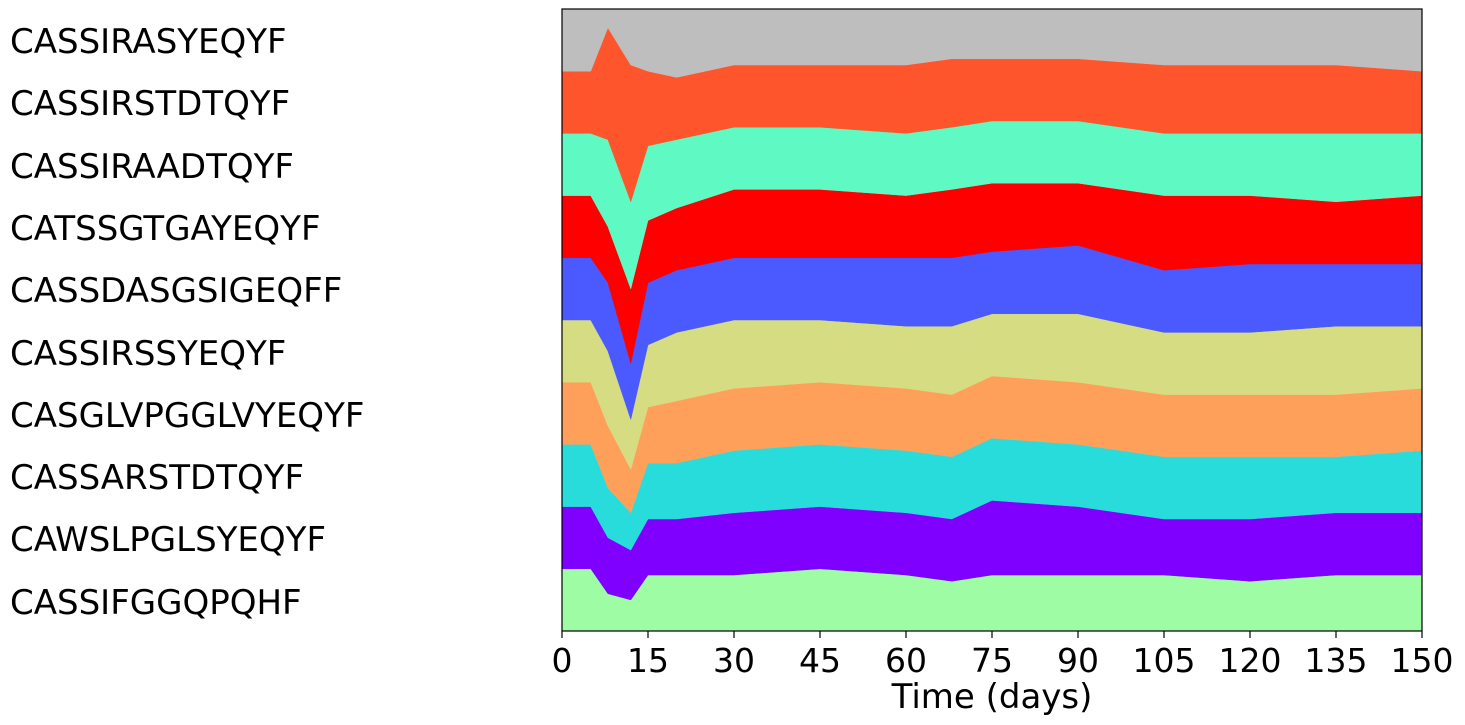 Image resolution: width=1465 pixels, height=725 pixels. Describe the element at coordinates (1164, 660) in the screenshot. I see `x-tick-label: 105` at that location.